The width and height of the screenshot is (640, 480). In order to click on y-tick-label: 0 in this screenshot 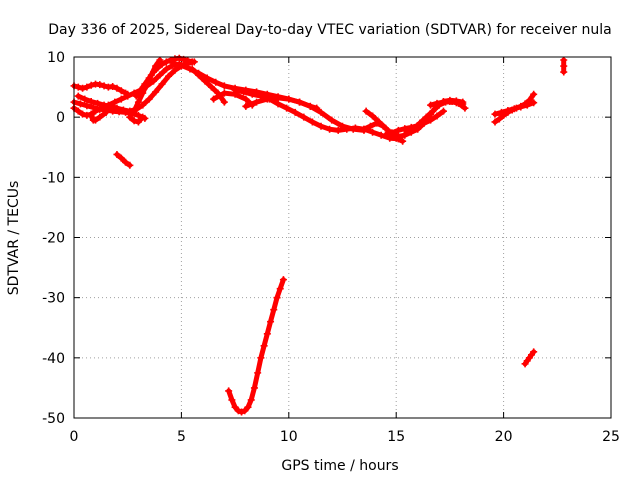, I will do `click(60, 118)`.